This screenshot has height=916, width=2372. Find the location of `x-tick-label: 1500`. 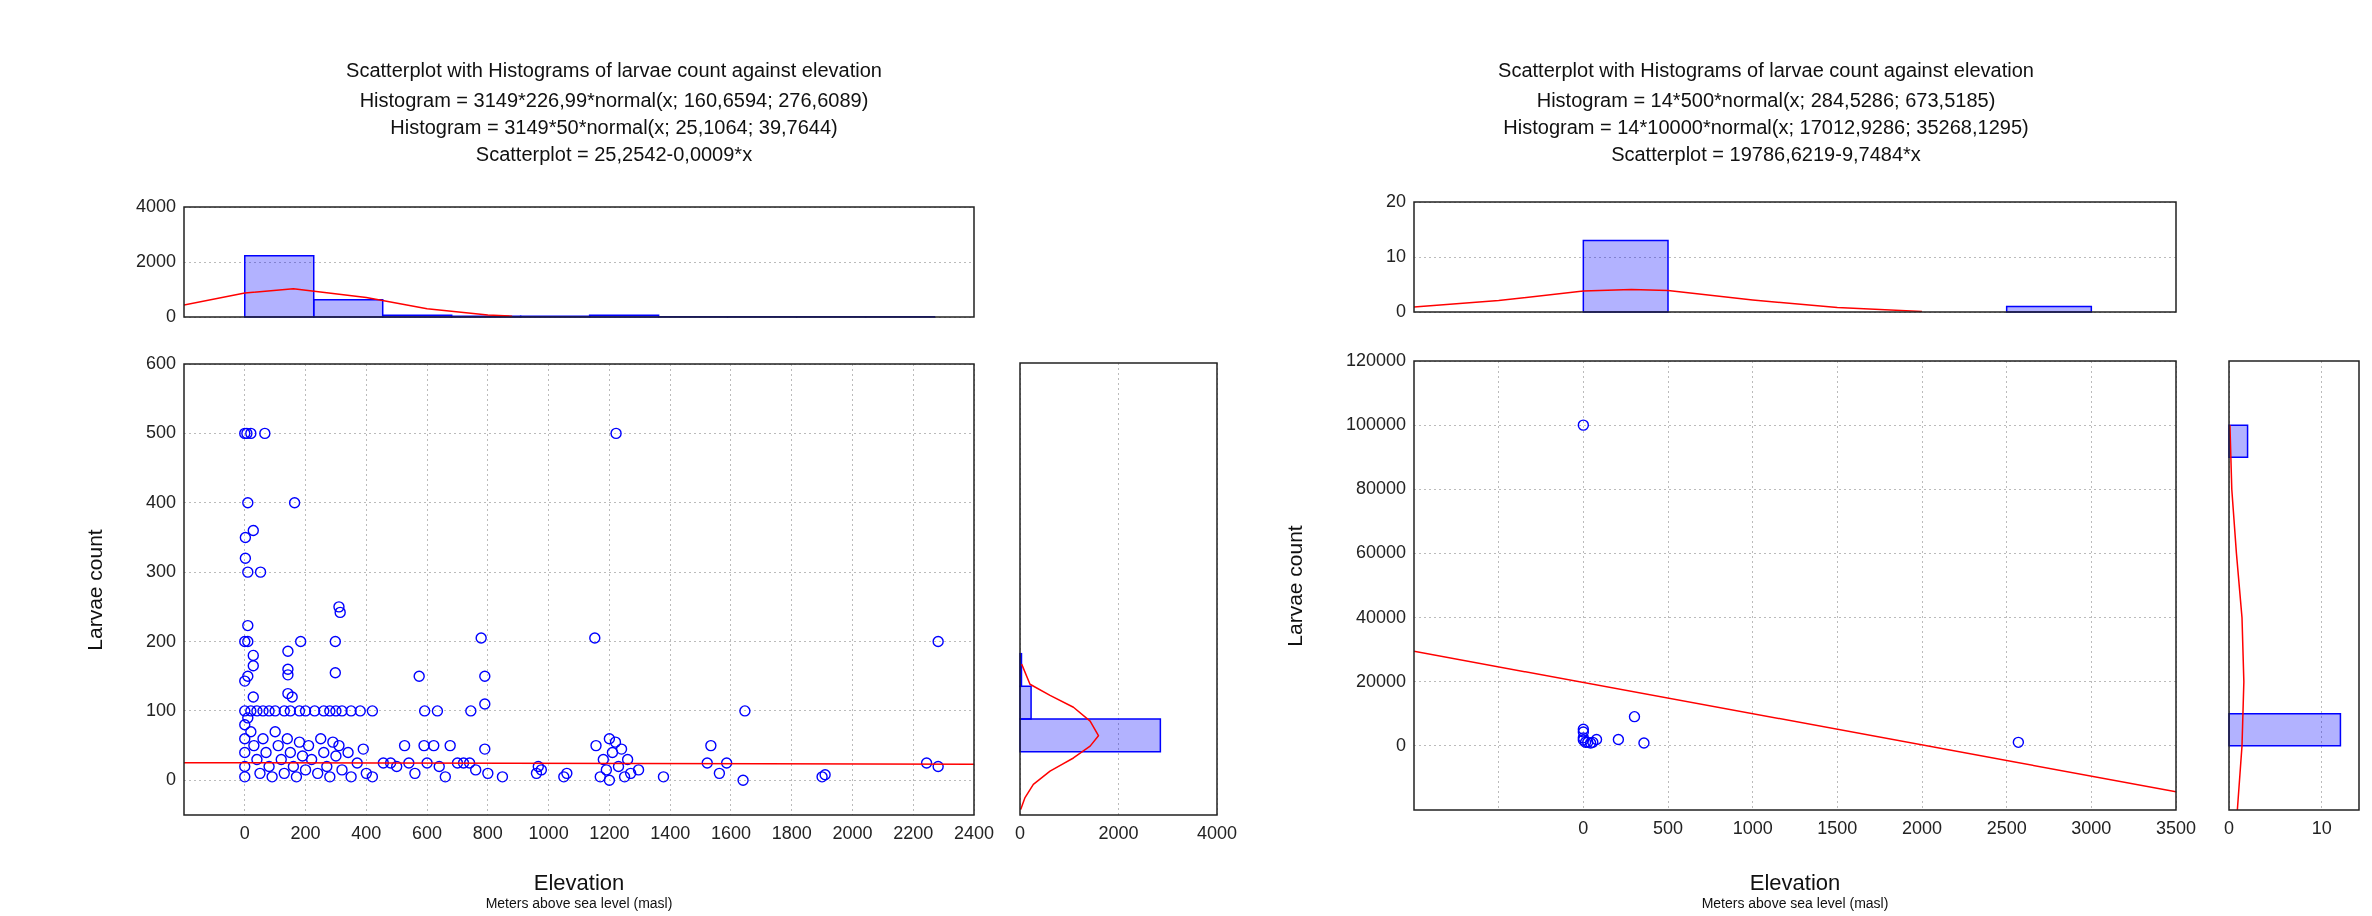

x-tick-label: 1500 is located at coordinates (1837, 827).